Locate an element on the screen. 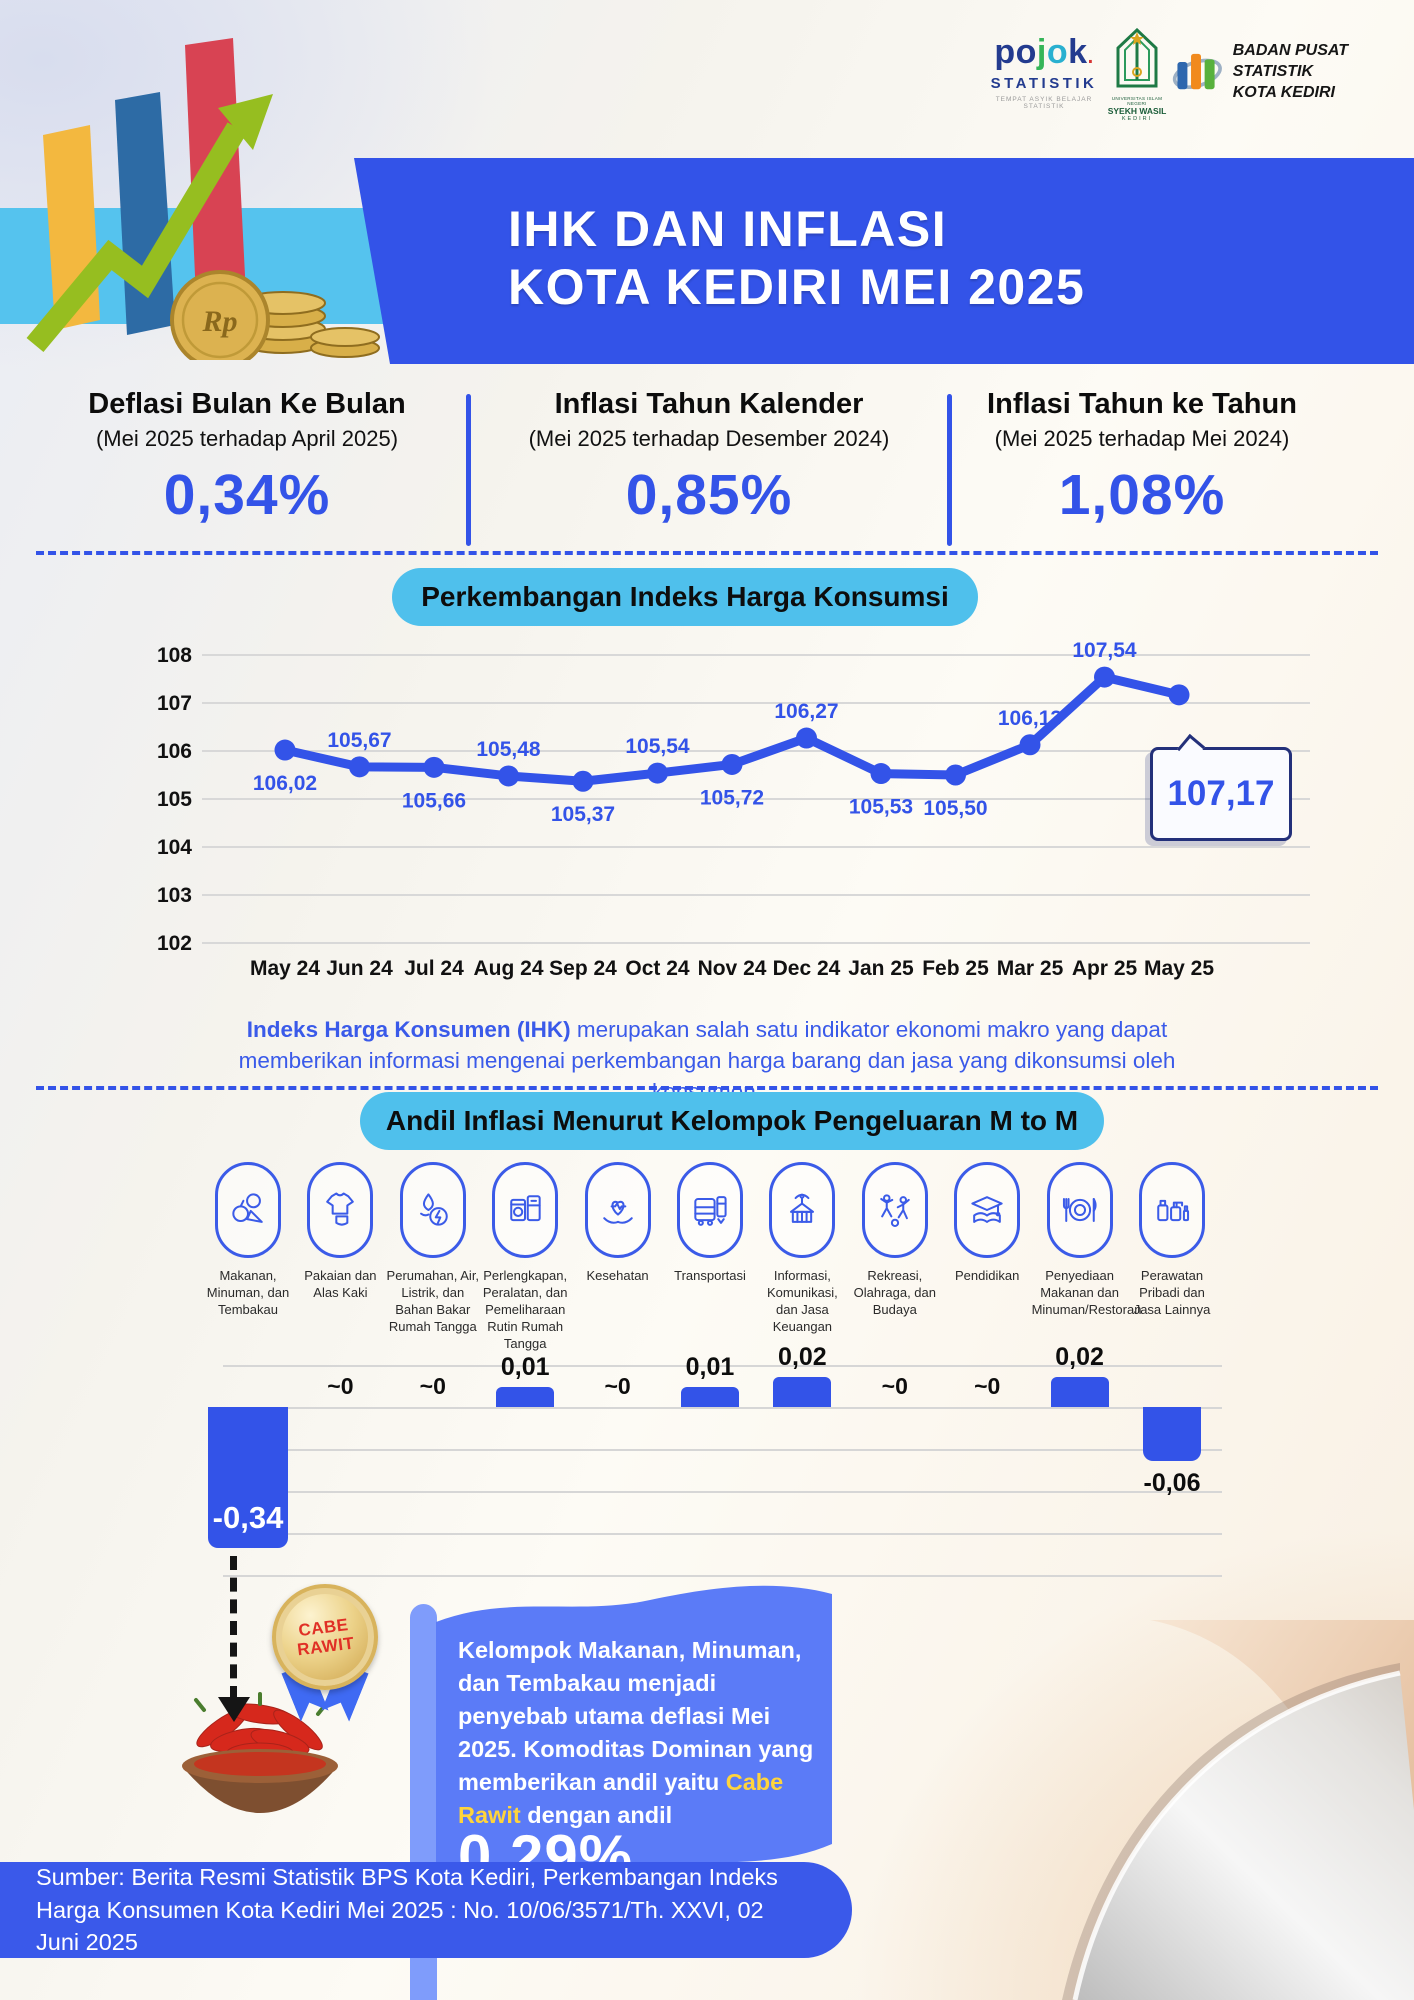 The width and height of the screenshot is (1414, 2000). y-axis-tick: 105 is located at coordinates (174, 799).